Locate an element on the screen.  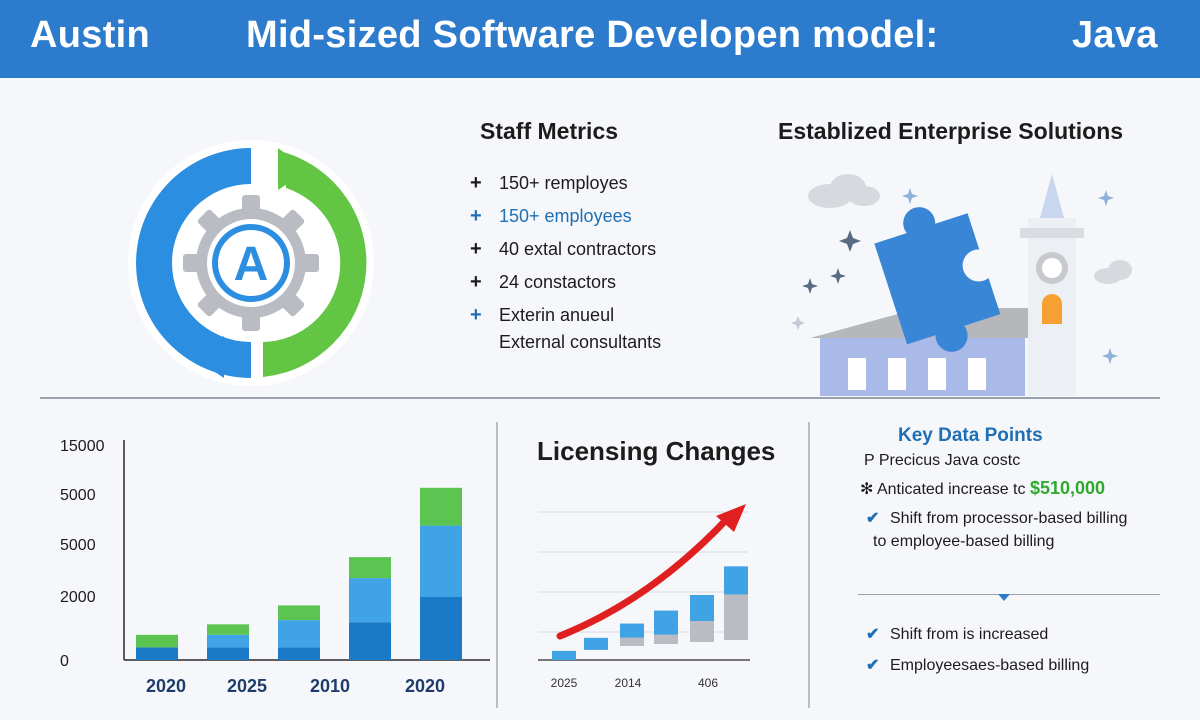
list-item: + 40 extal contractors is located at coordinates (563, 249).